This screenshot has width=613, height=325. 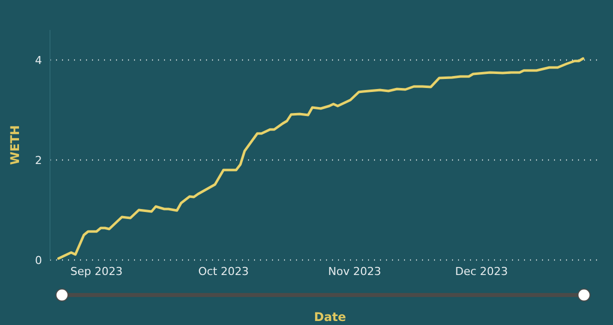 What do you see at coordinates (38, 160) in the screenshot?
I see `y-tick-label: 2` at bounding box center [38, 160].